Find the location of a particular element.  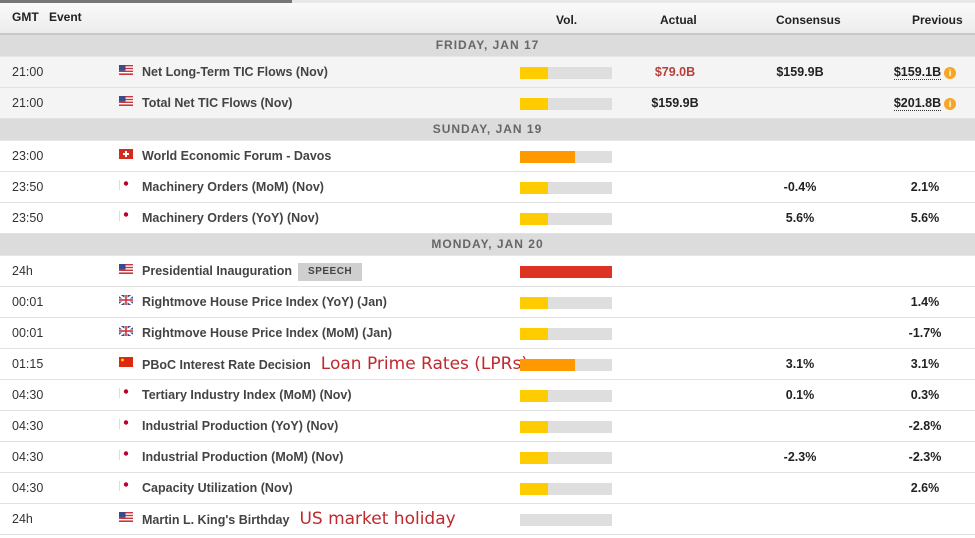

event-name-cell: Total Net TIC Flows (Nov) is located at coordinates (217, 103).